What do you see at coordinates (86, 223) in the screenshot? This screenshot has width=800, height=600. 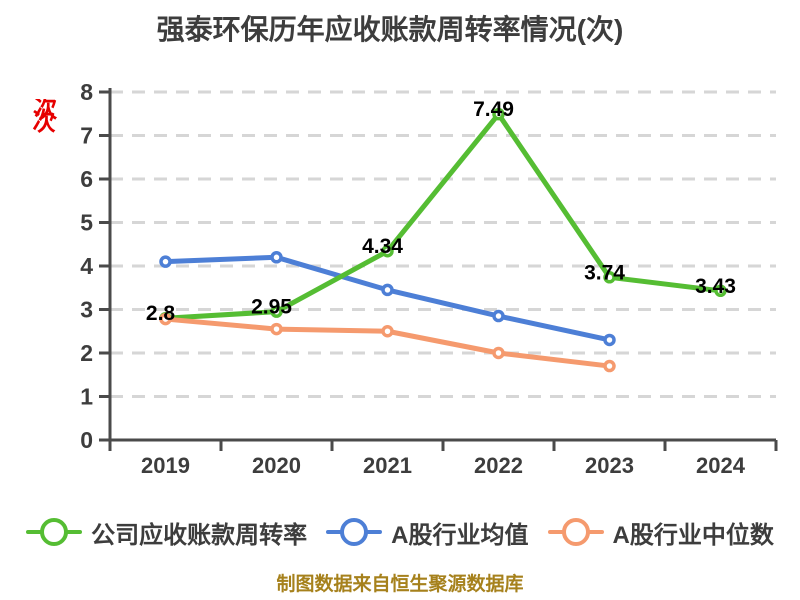 I see `y-tick-label: 5` at bounding box center [86, 223].